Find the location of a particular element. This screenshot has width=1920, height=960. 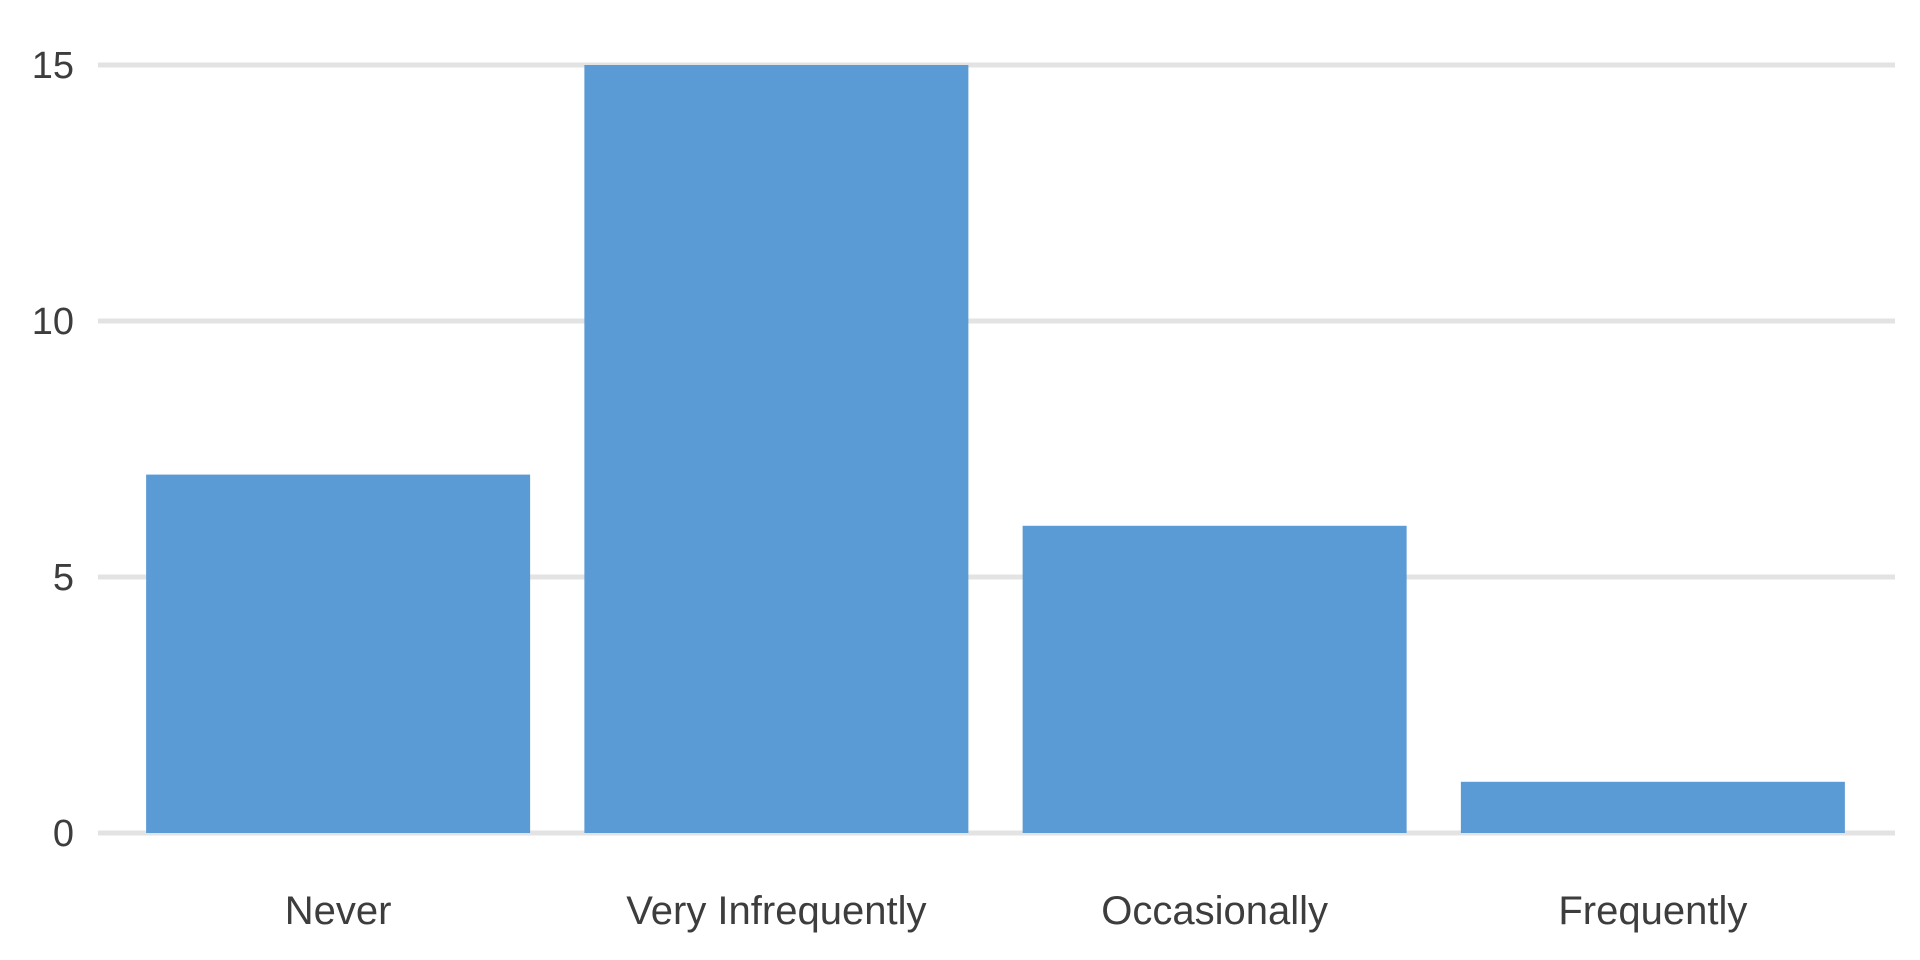

y-tick-label: 10 is located at coordinates (53, 322).